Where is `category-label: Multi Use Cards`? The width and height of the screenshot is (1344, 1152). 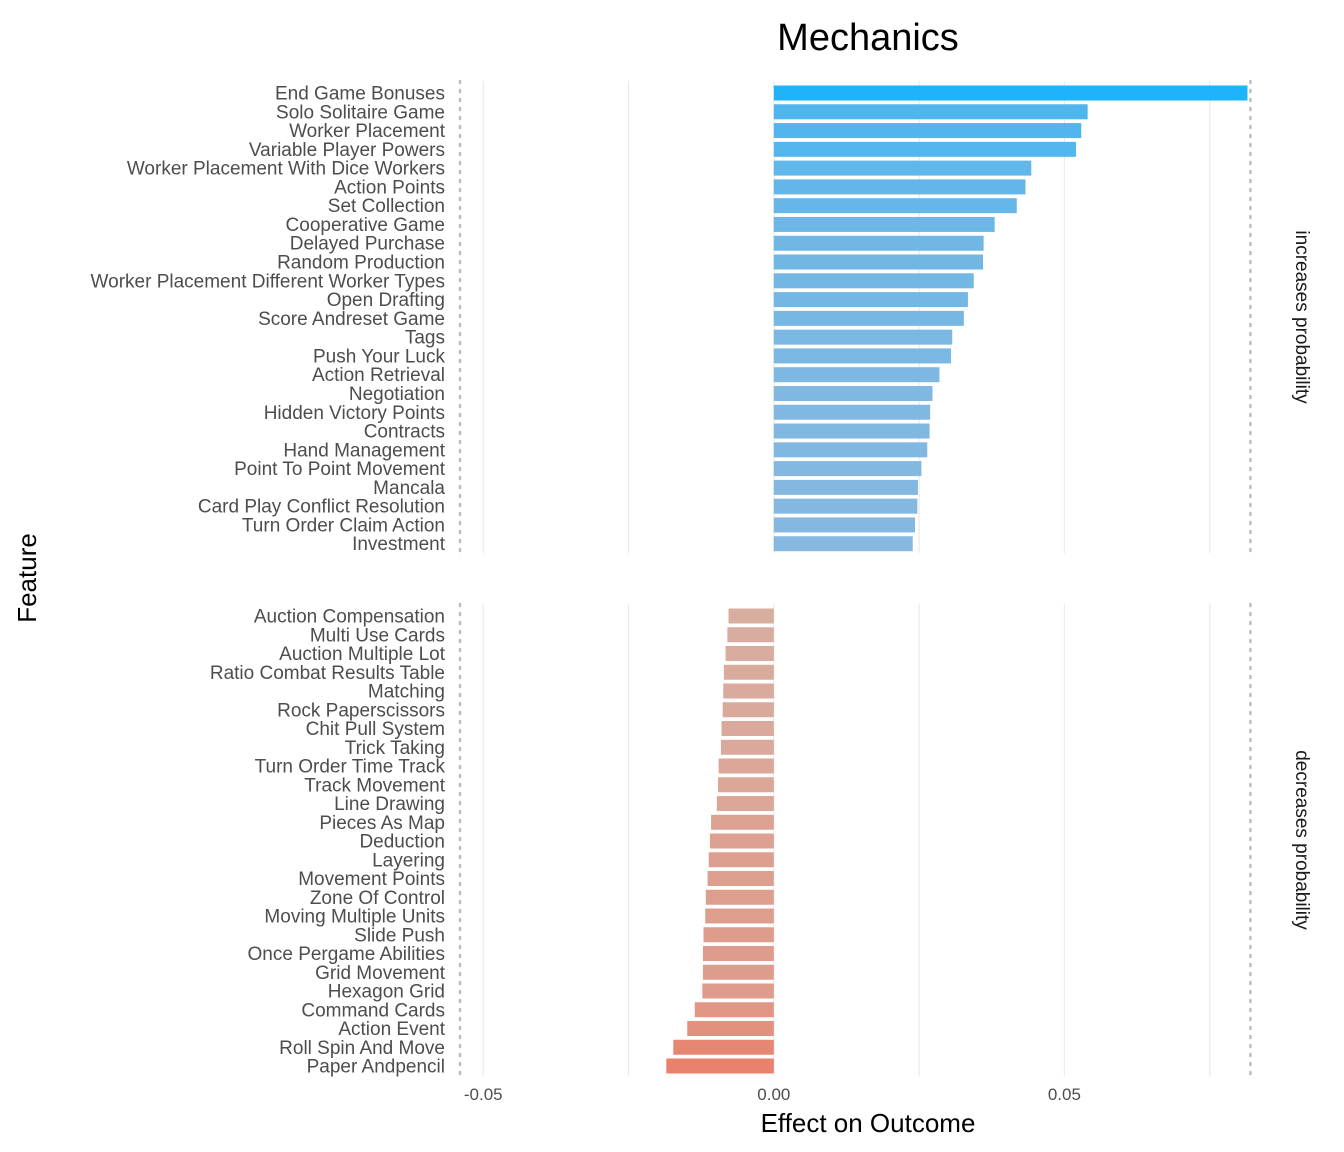
category-label: Multi Use Cards is located at coordinates (377, 635).